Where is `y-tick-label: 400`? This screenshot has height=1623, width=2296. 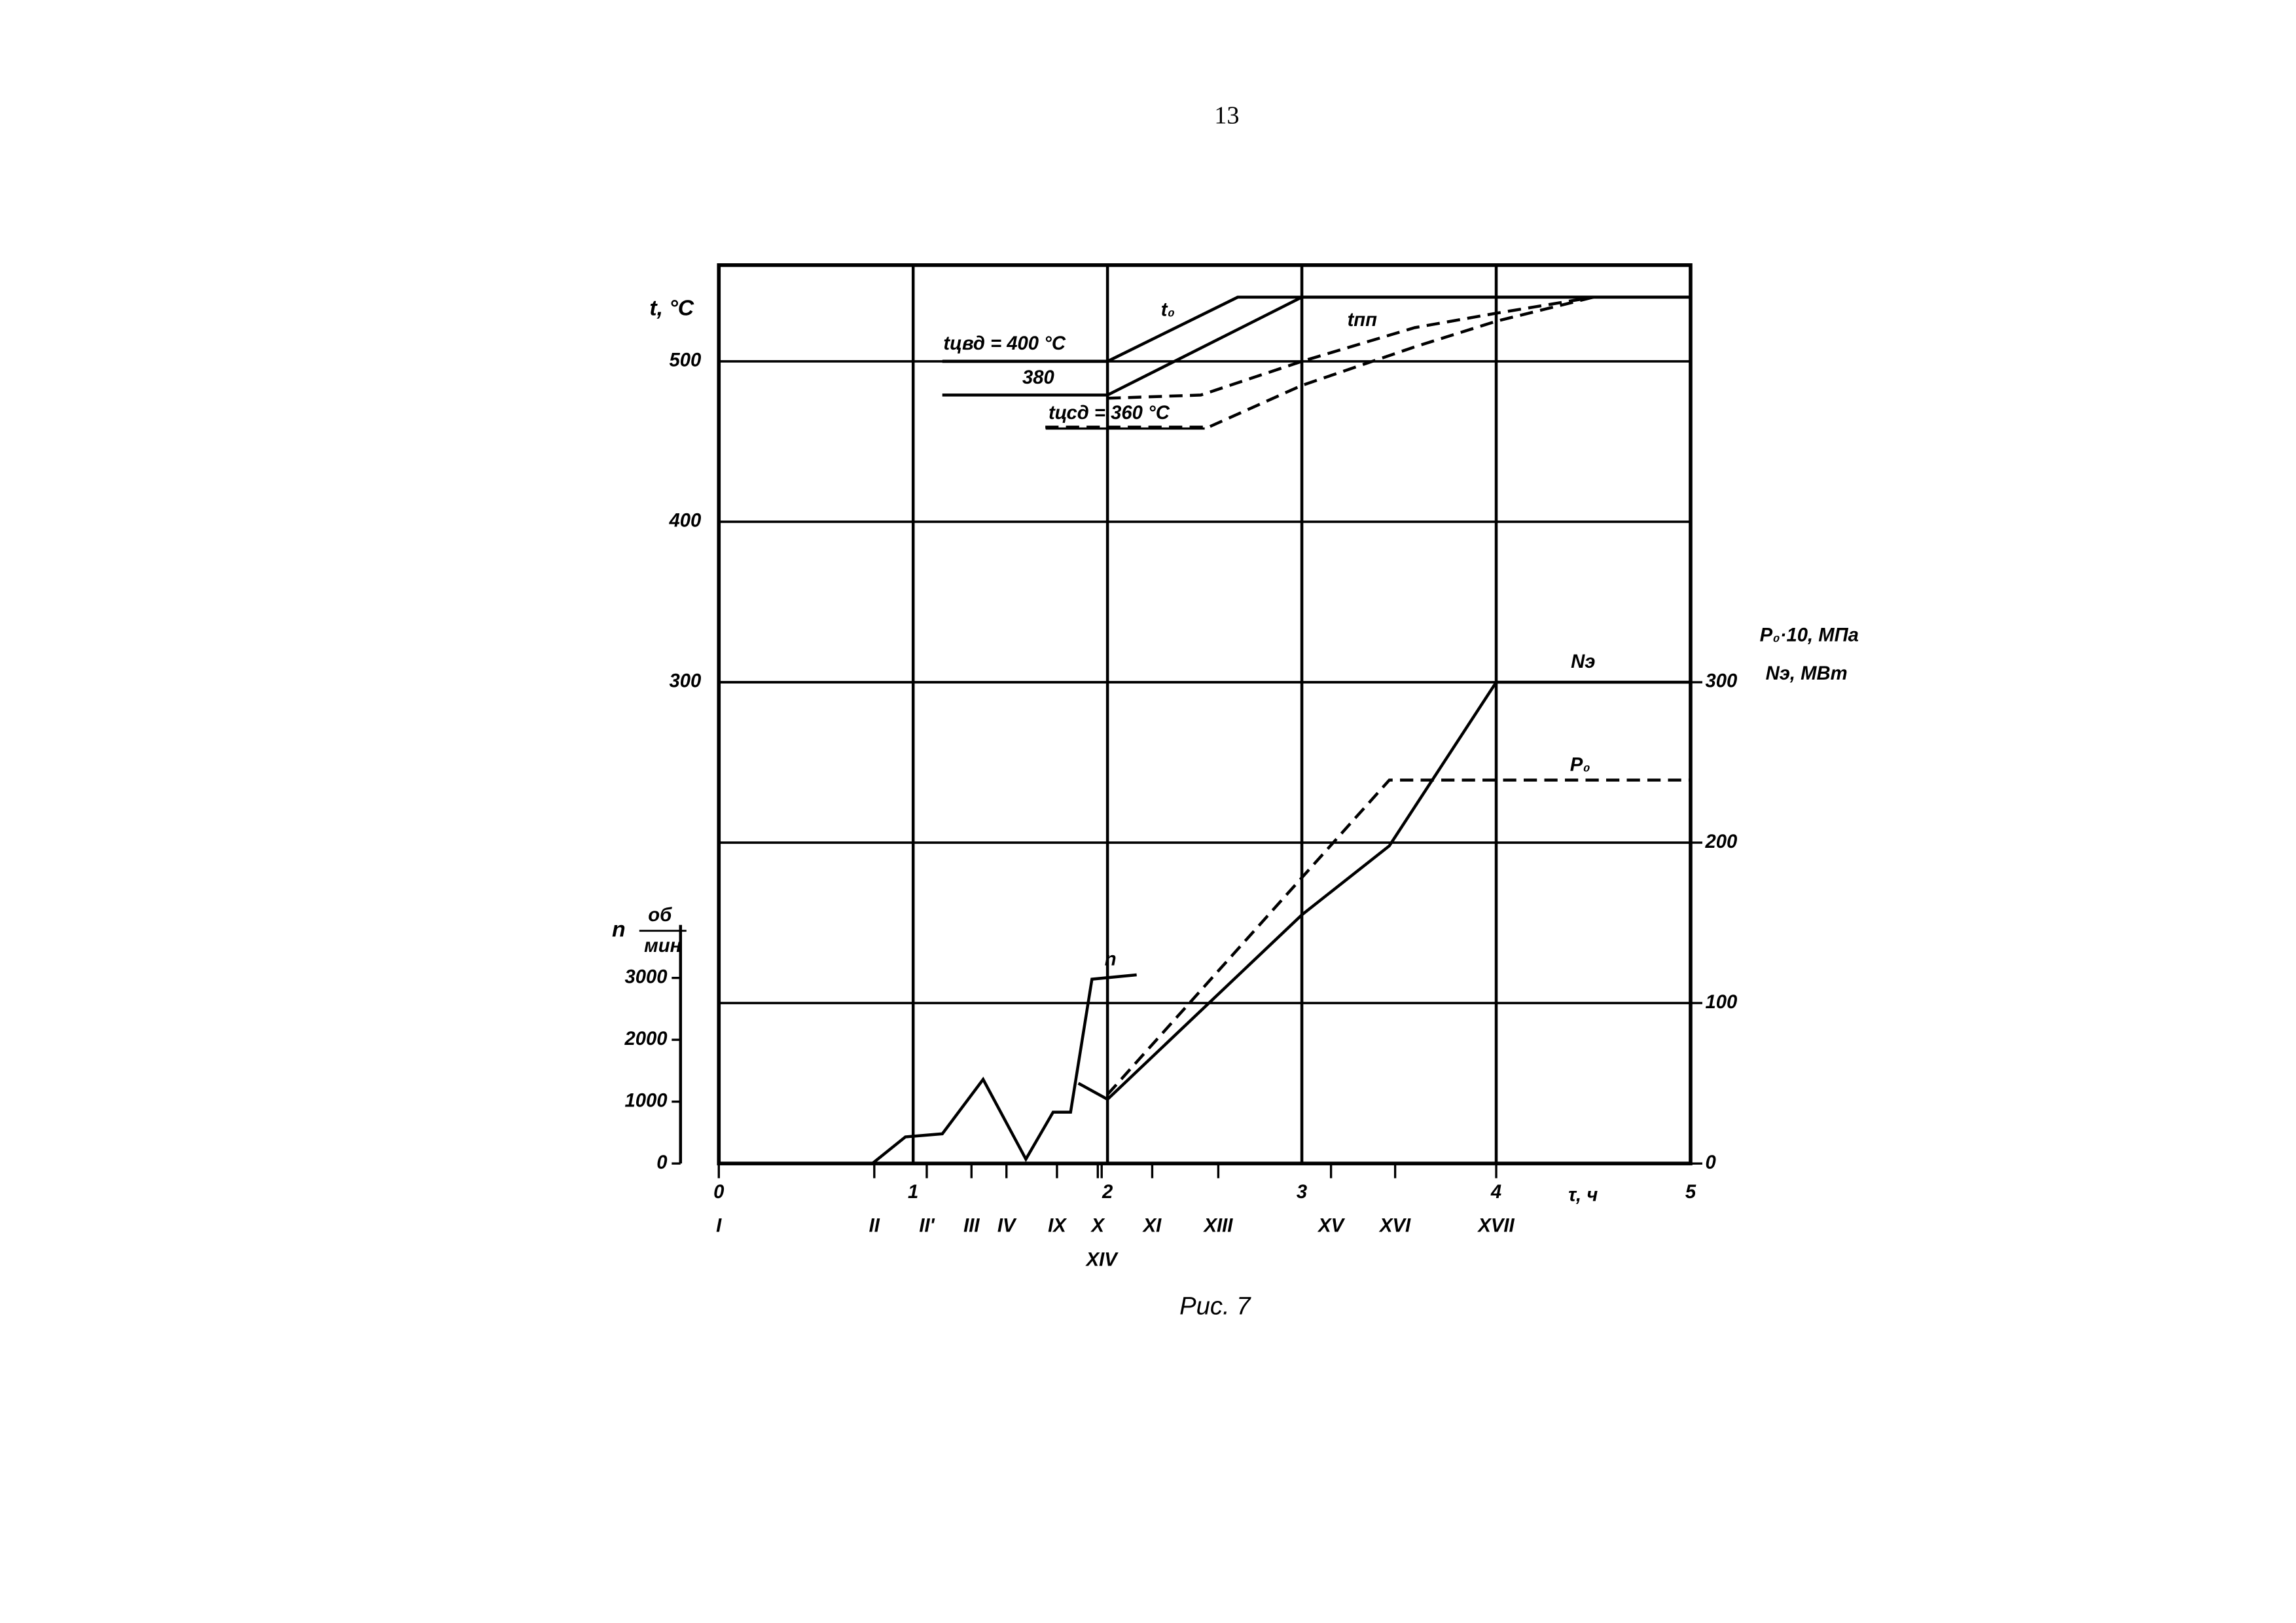 y-tick-label: 400 is located at coordinates (684, 521).